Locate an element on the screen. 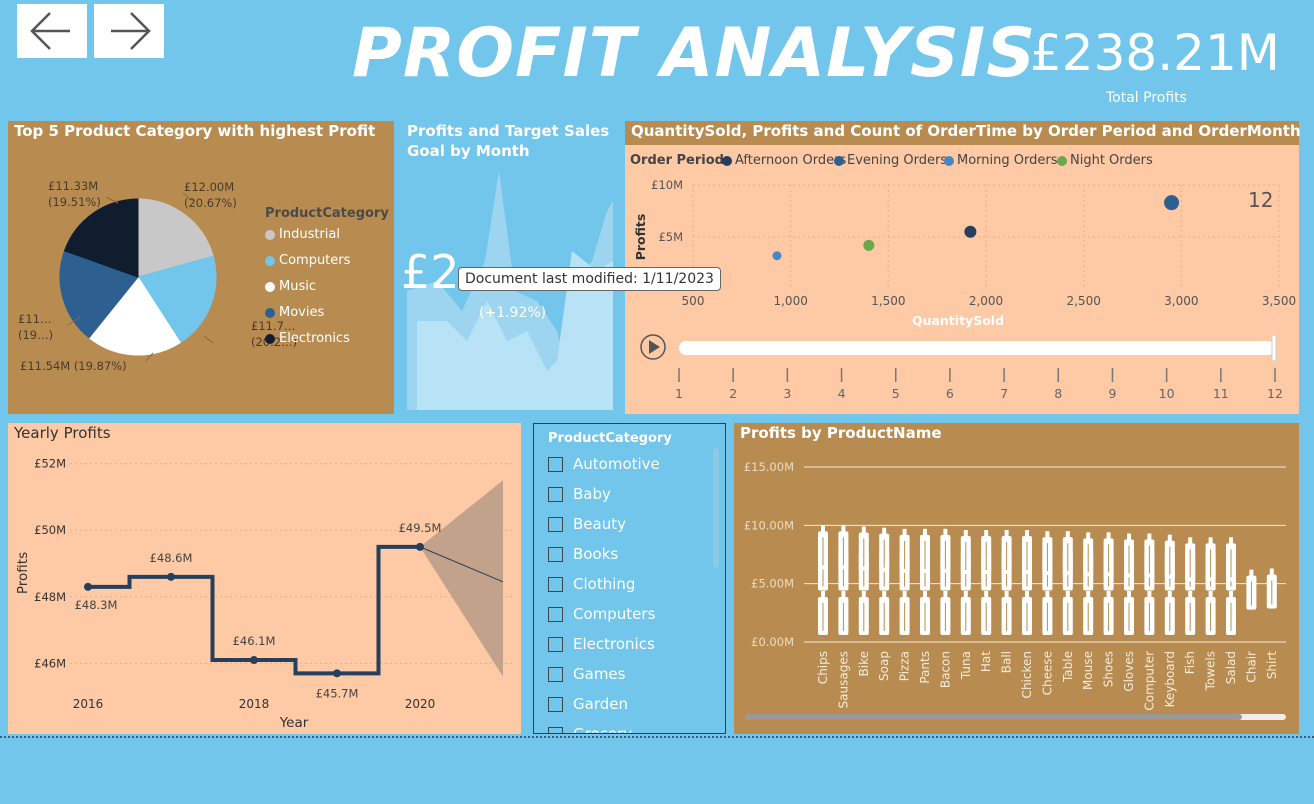 The image size is (1314, 804). pie-legend-item-computers: Computers is located at coordinates (307, 260).